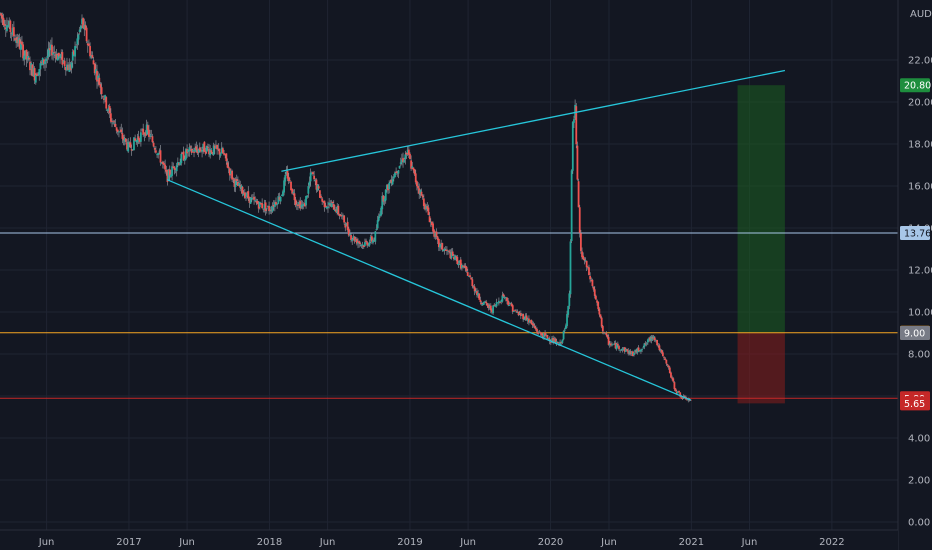 This screenshot has height=550, width=932. I want to click on x-tick-label: 2018, so click(269, 542).